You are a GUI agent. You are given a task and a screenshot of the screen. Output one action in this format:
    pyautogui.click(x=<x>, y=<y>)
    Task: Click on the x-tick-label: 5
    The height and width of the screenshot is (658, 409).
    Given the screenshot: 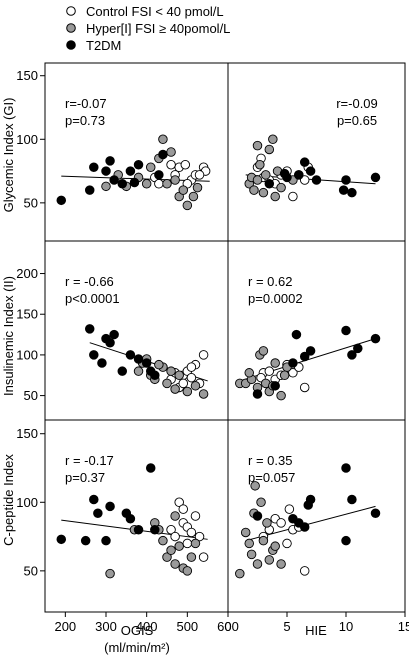 What is the action you would take?
    pyautogui.click(x=286, y=626)
    